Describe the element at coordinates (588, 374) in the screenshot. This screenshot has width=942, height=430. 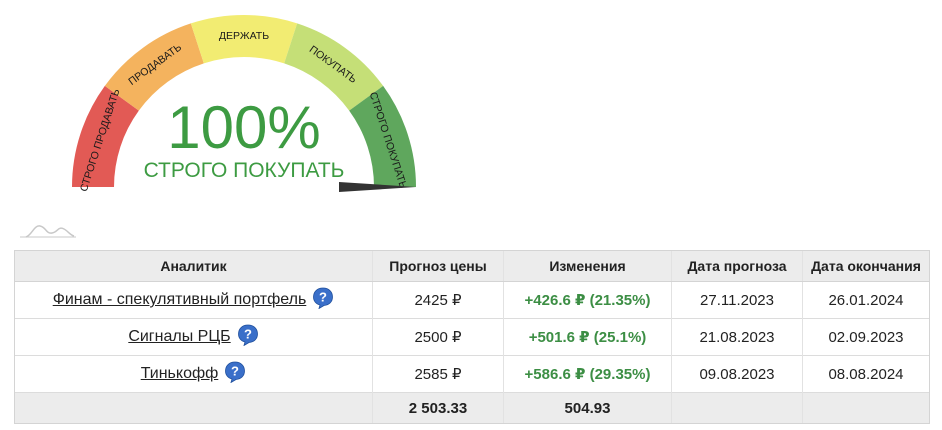
I see `price-change: +586.6 ₽ (29.35%)` at that location.